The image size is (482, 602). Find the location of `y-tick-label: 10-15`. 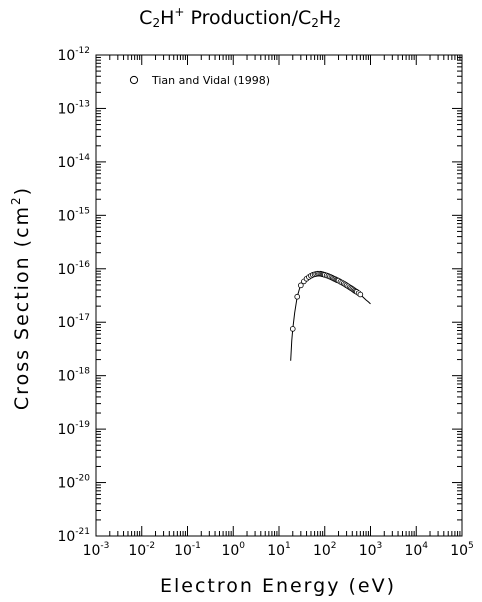

y-tick-label: 10-15 is located at coordinates (73, 215).